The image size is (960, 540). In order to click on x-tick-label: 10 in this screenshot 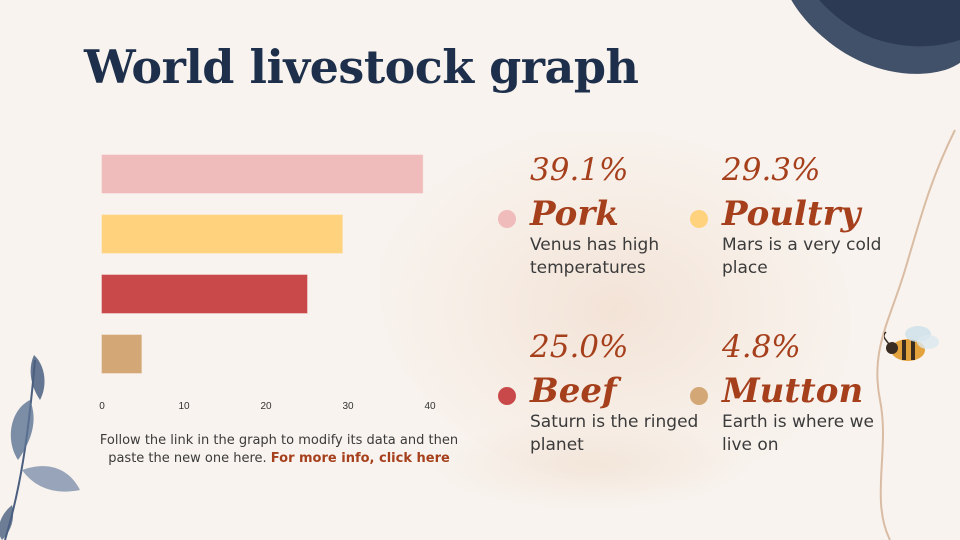, I will do `click(184, 406)`.